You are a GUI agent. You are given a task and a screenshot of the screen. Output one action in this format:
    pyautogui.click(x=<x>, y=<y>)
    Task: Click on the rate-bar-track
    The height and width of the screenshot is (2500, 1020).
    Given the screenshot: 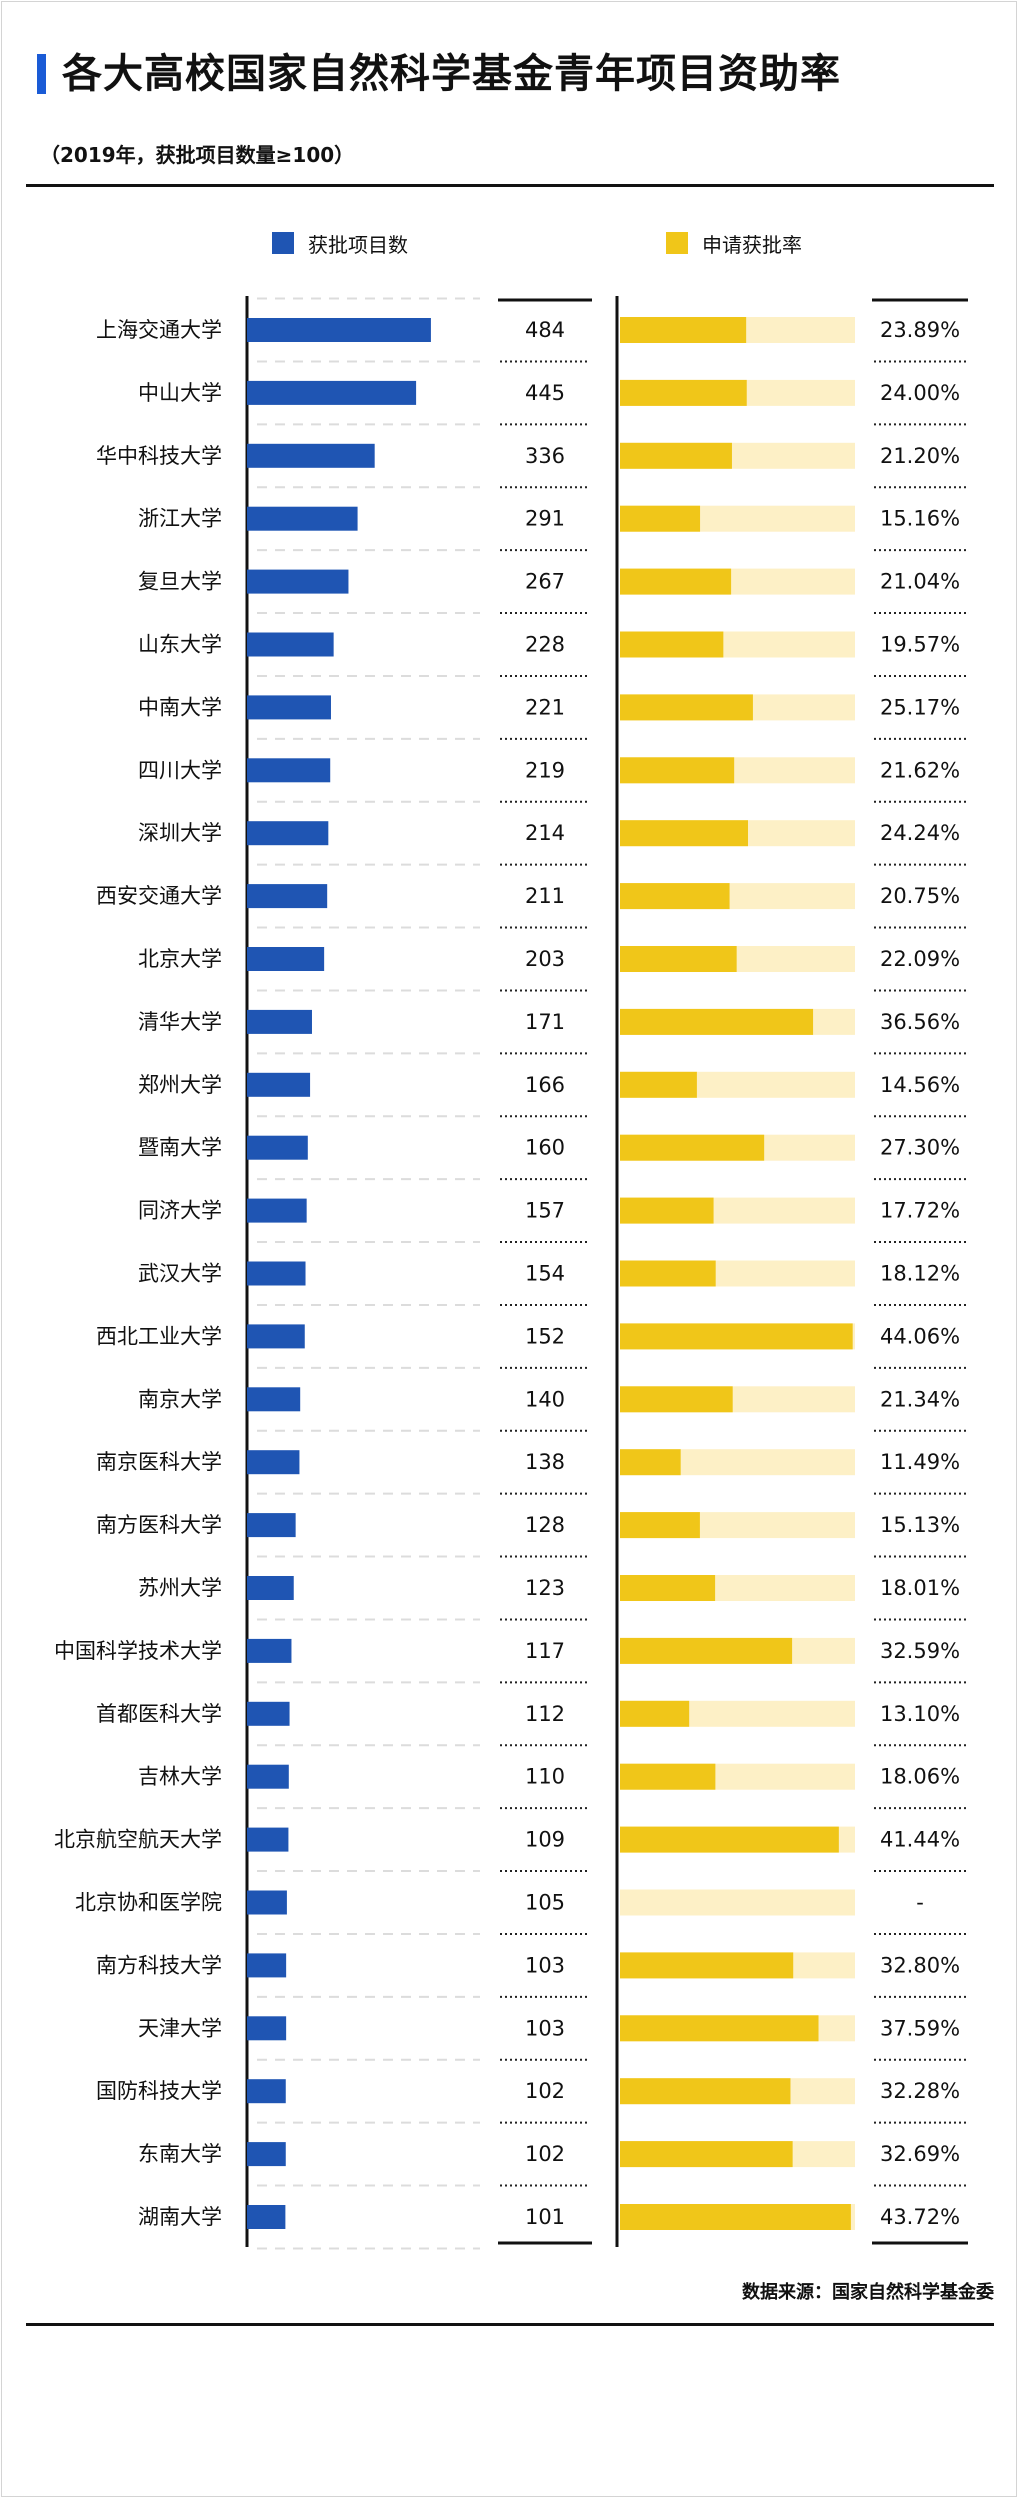 What is the action you would take?
    pyautogui.click(x=737, y=1902)
    